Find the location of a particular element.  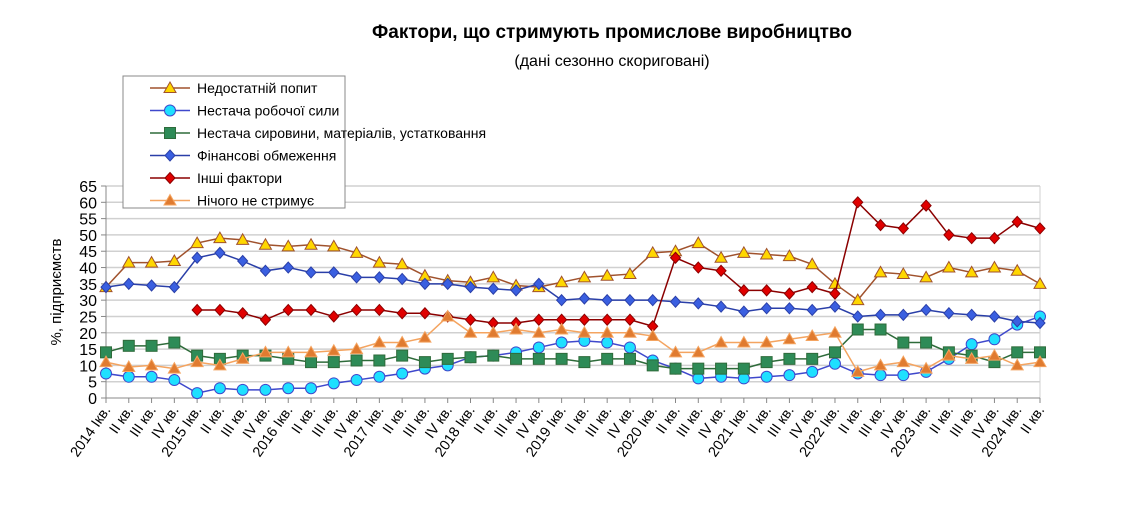

y-tick-label: 40 is located at coordinates (88, 269).